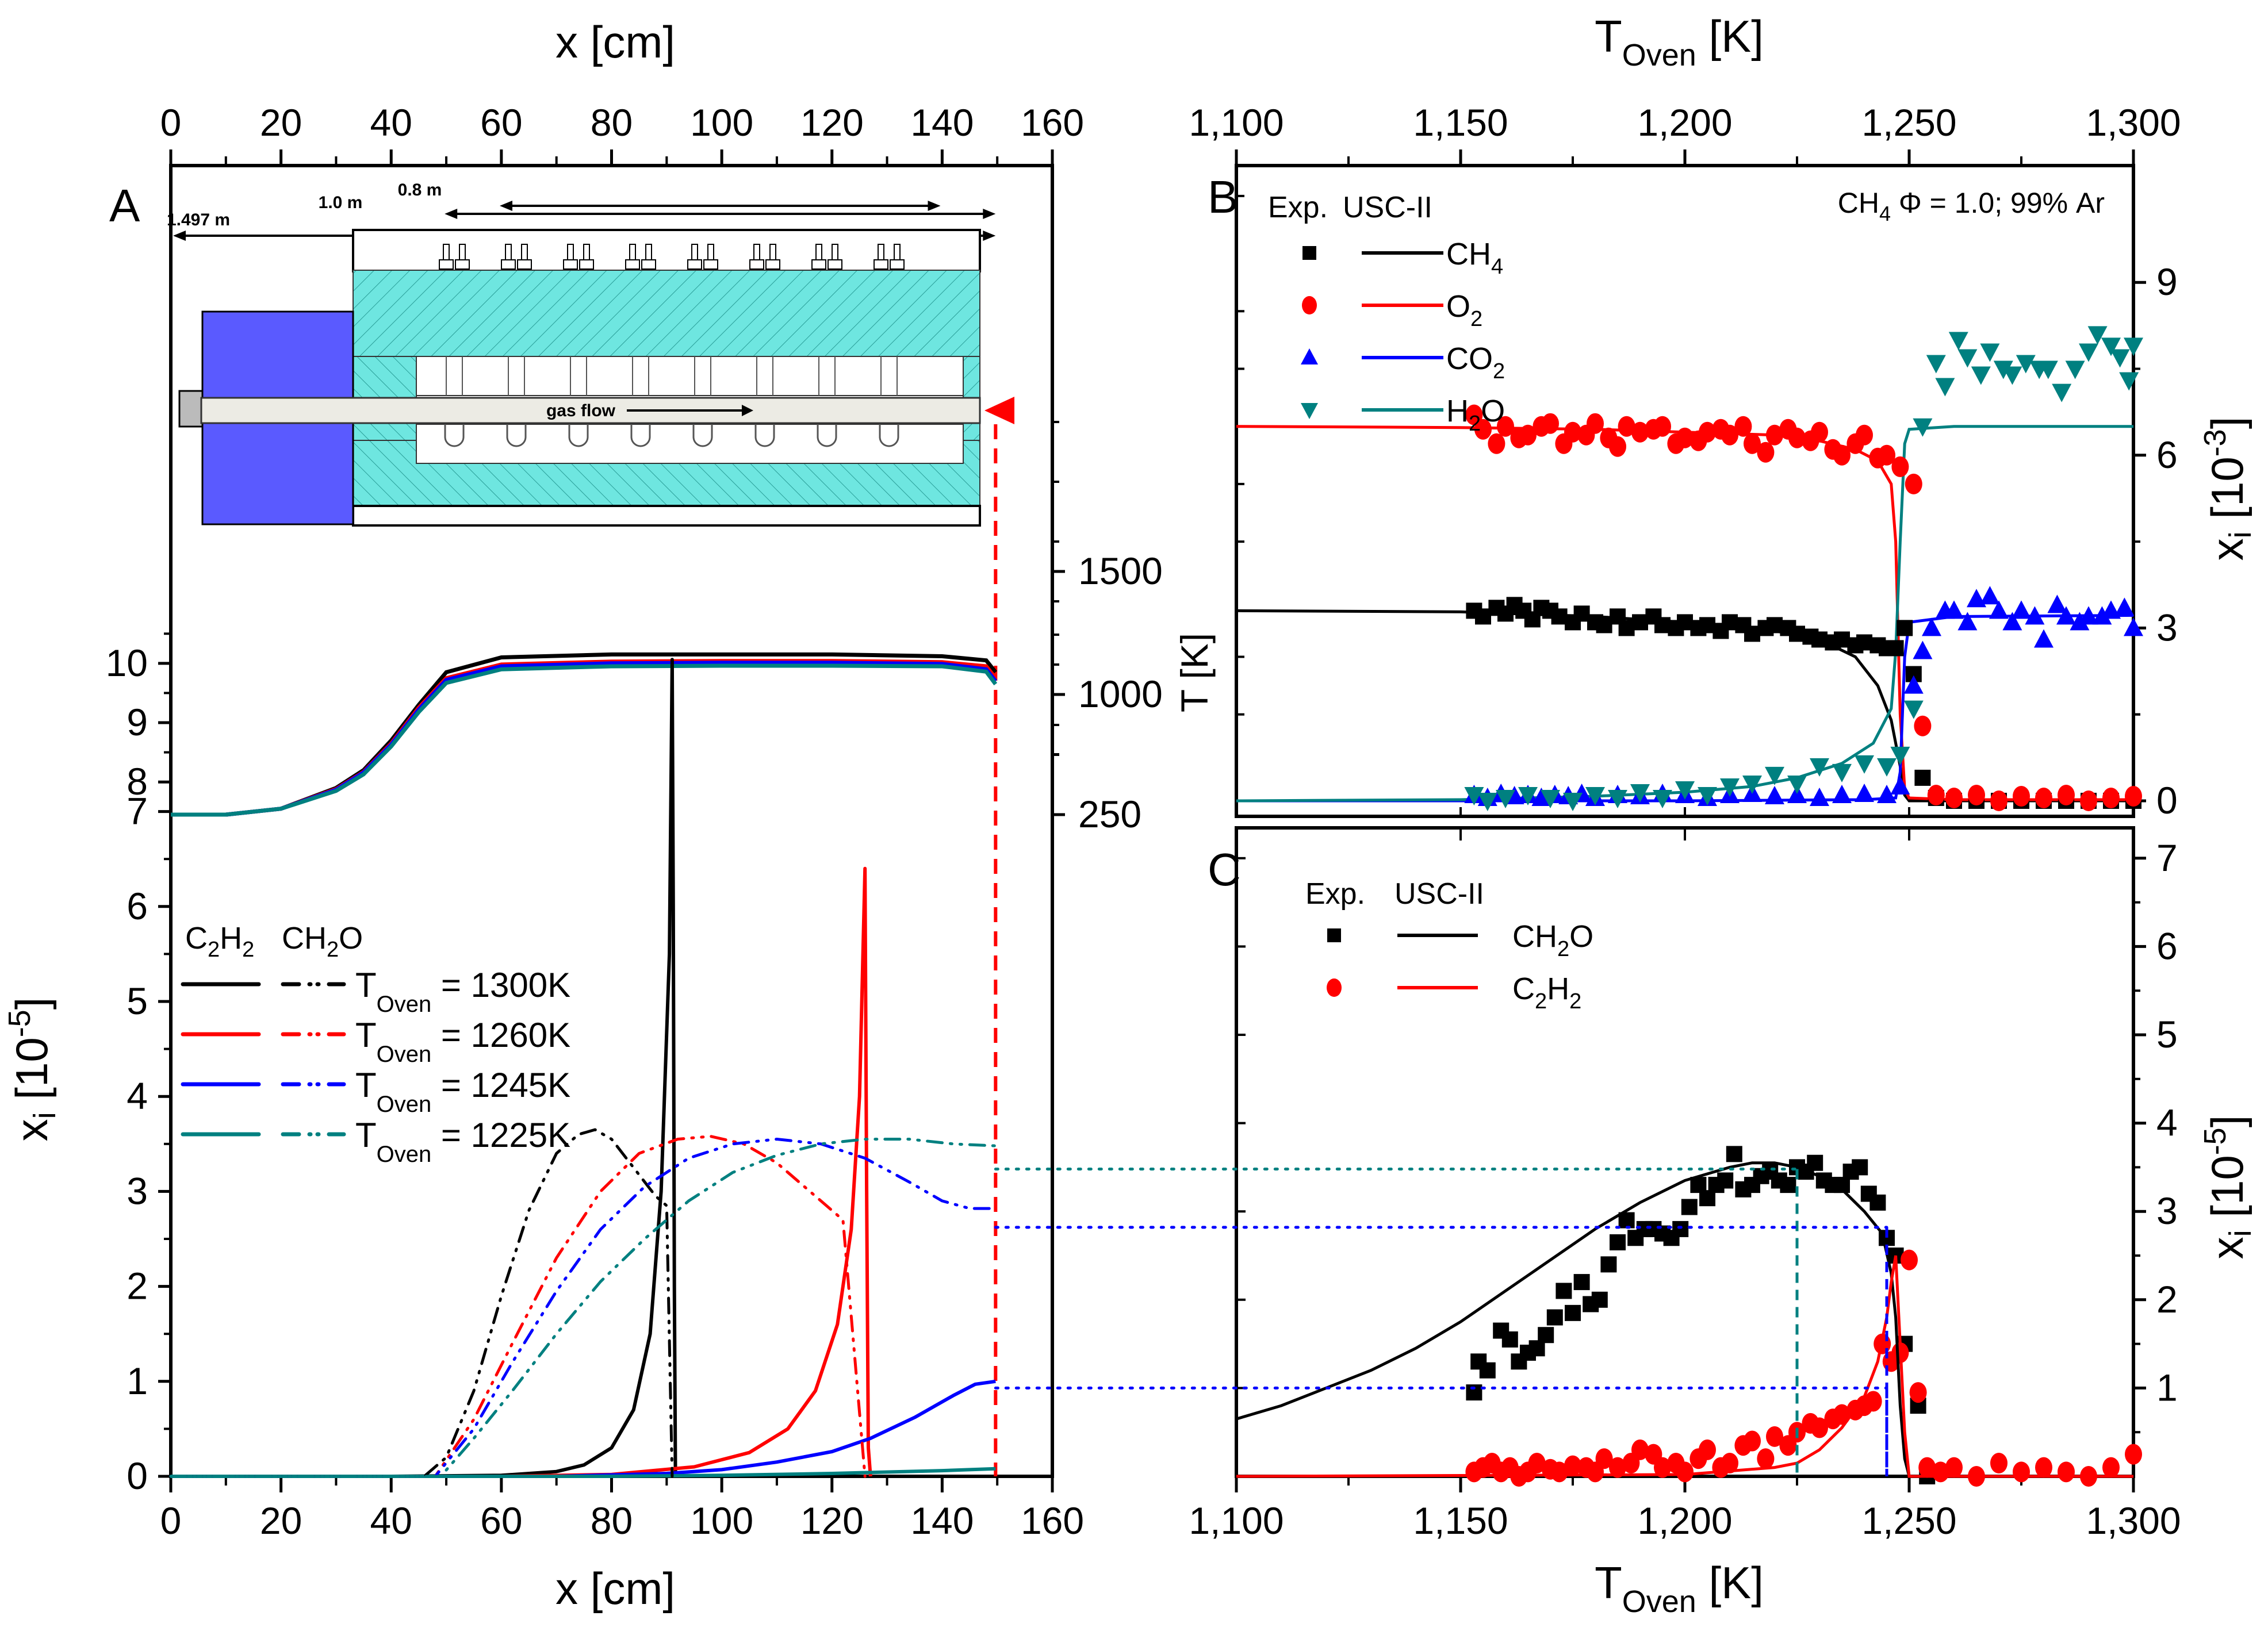 The image size is (2268, 1635). I want to click on temperature-tick-label: 250, so click(1109, 814).